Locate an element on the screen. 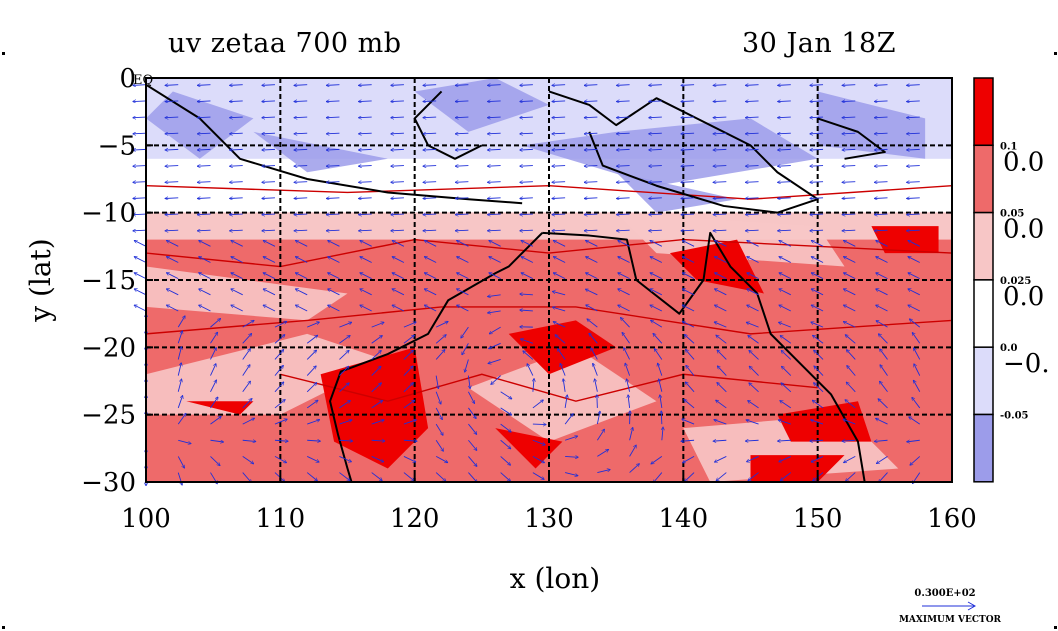 This screenshot has width=1058, height=631. x-tick-label: 150 is located at coordinates (818, 519).